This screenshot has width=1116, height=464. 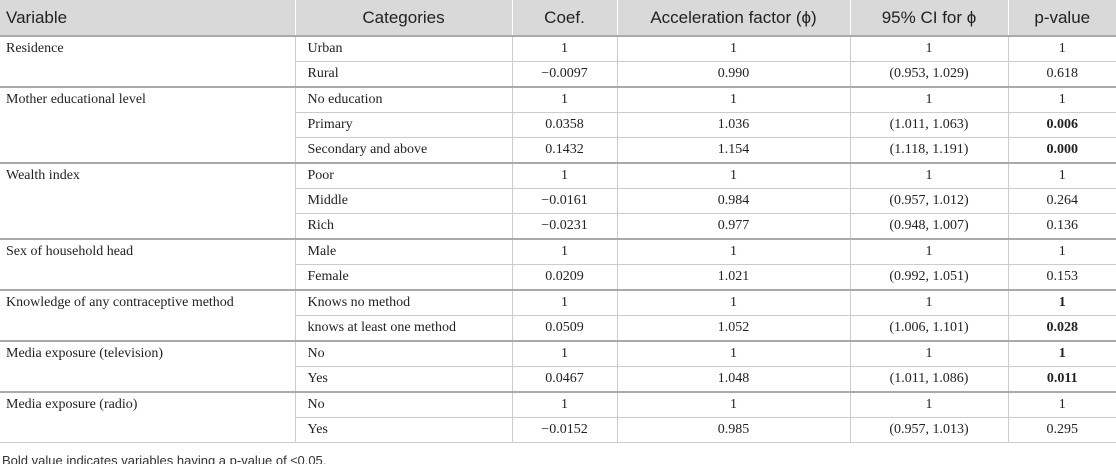 What do you see at coordinates (148, 201) in the screenshot?
I see `variable-cell: Wealth index` at bounding box center [148, 201].